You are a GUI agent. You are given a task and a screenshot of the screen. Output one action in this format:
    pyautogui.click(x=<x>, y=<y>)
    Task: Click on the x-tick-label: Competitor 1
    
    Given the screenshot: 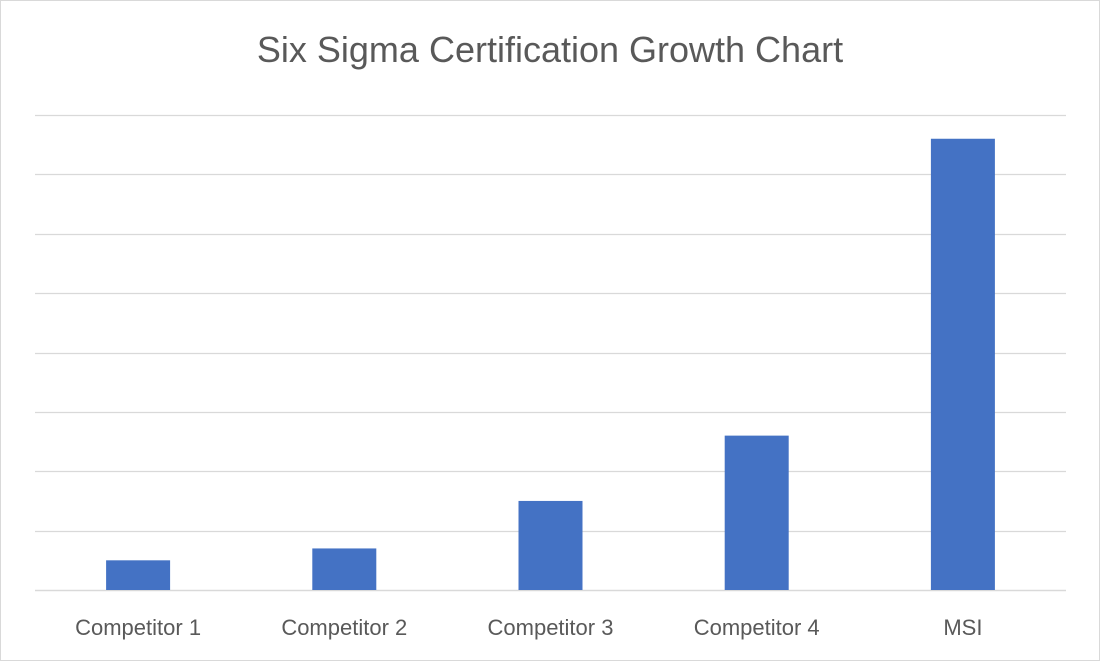 What is the action you would take?
    pyautogui.click(x=138, y=627)
    